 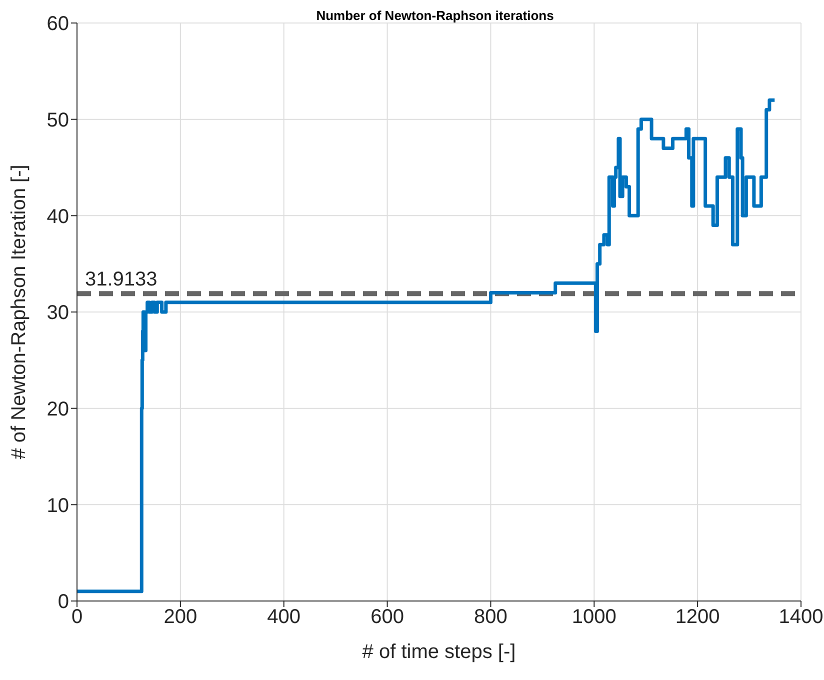 What do you see at coordinates (77, 617) in the screenshot?
I see `x-tick-label: 0` at bounding box center [77, 617].